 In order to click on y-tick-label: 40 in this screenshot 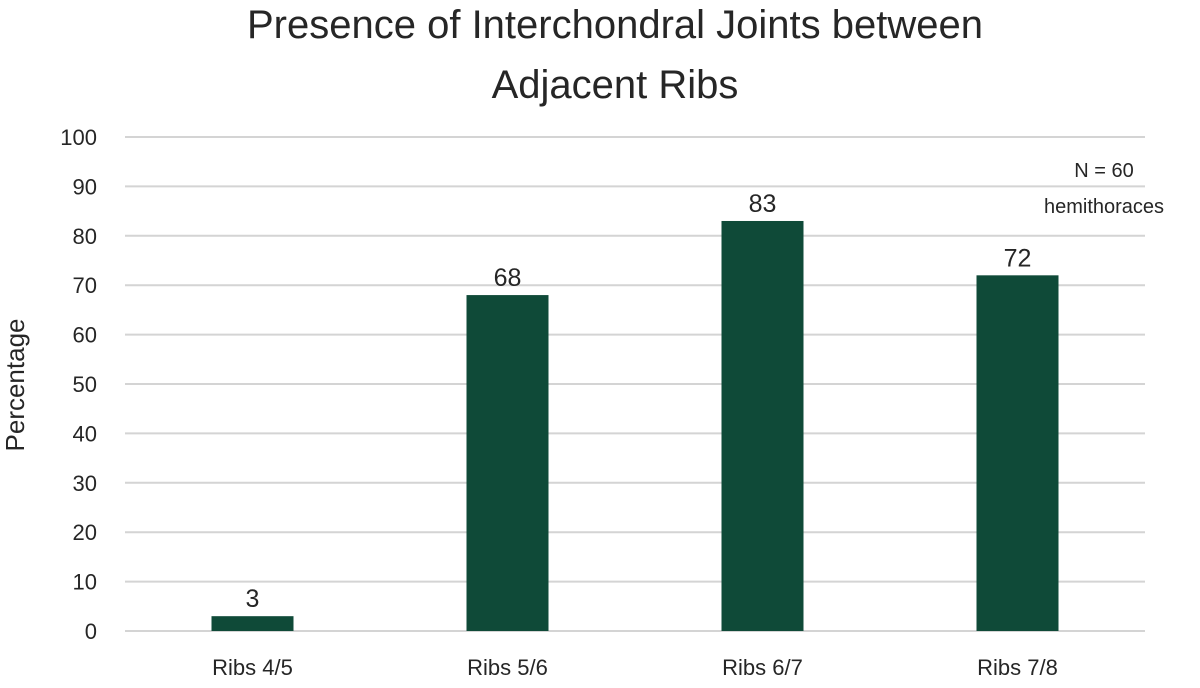, I will do `click(85, 433)`.